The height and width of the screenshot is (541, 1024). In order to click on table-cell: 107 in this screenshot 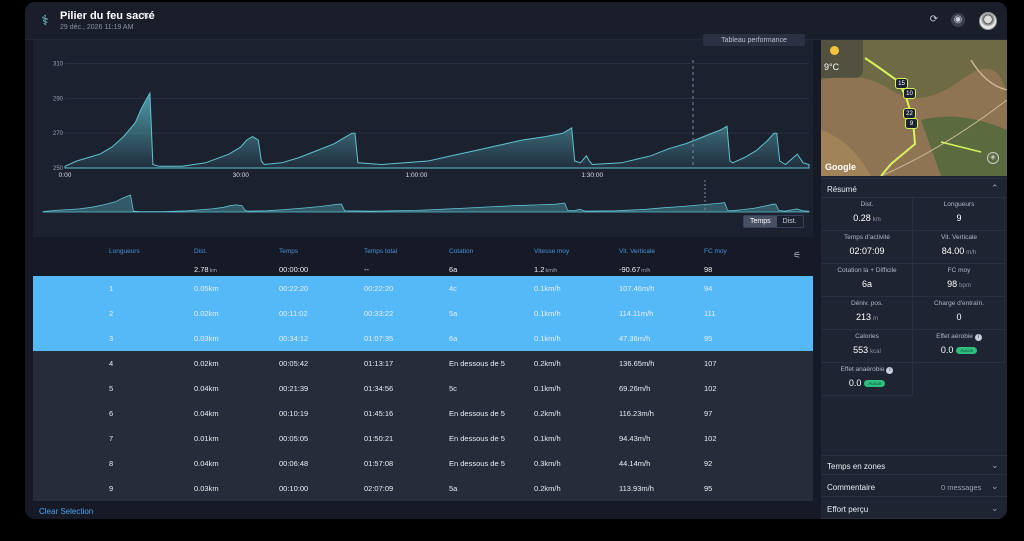, I will do `click(710, 363)`.